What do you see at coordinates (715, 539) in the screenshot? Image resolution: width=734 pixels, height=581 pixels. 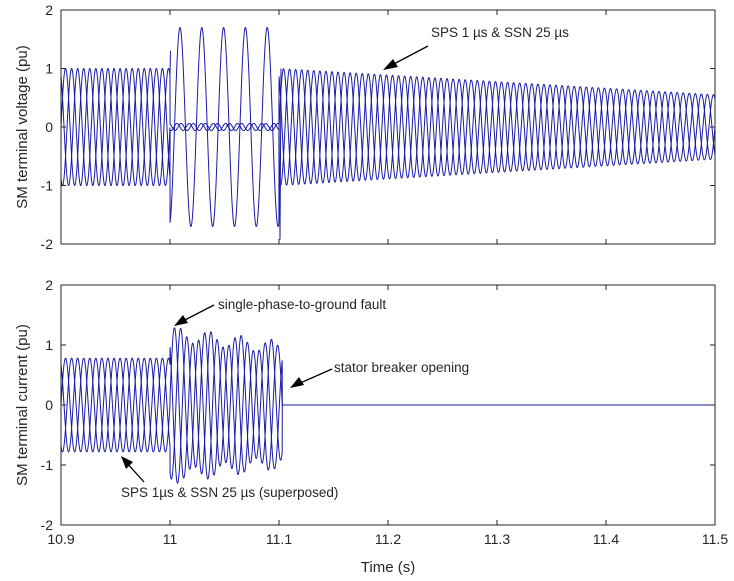 I see `x-tick-label: 11.5` at bounding box center [715, 539].